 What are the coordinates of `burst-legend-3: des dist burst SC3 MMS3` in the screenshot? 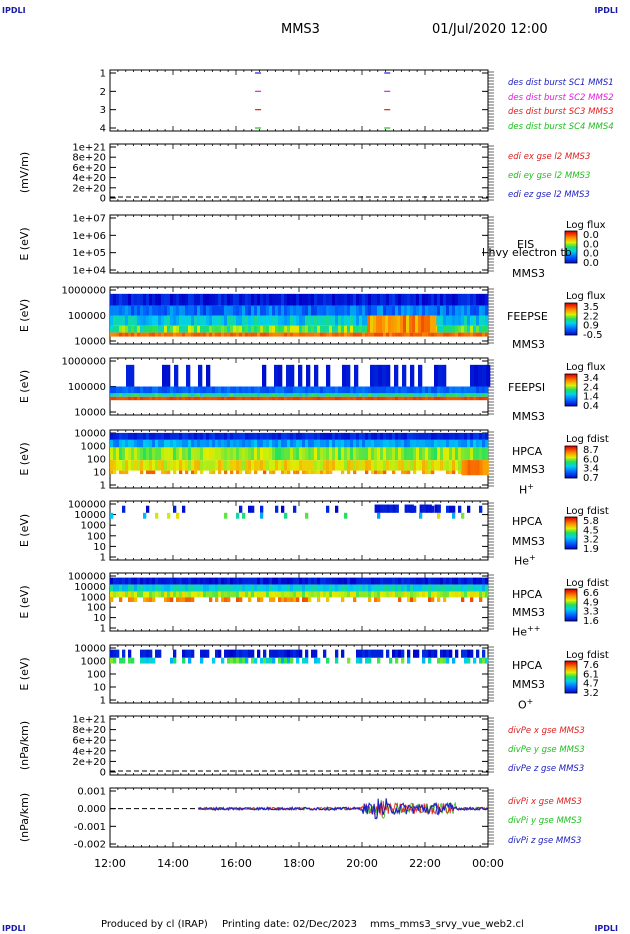 It's located at (561, 112).